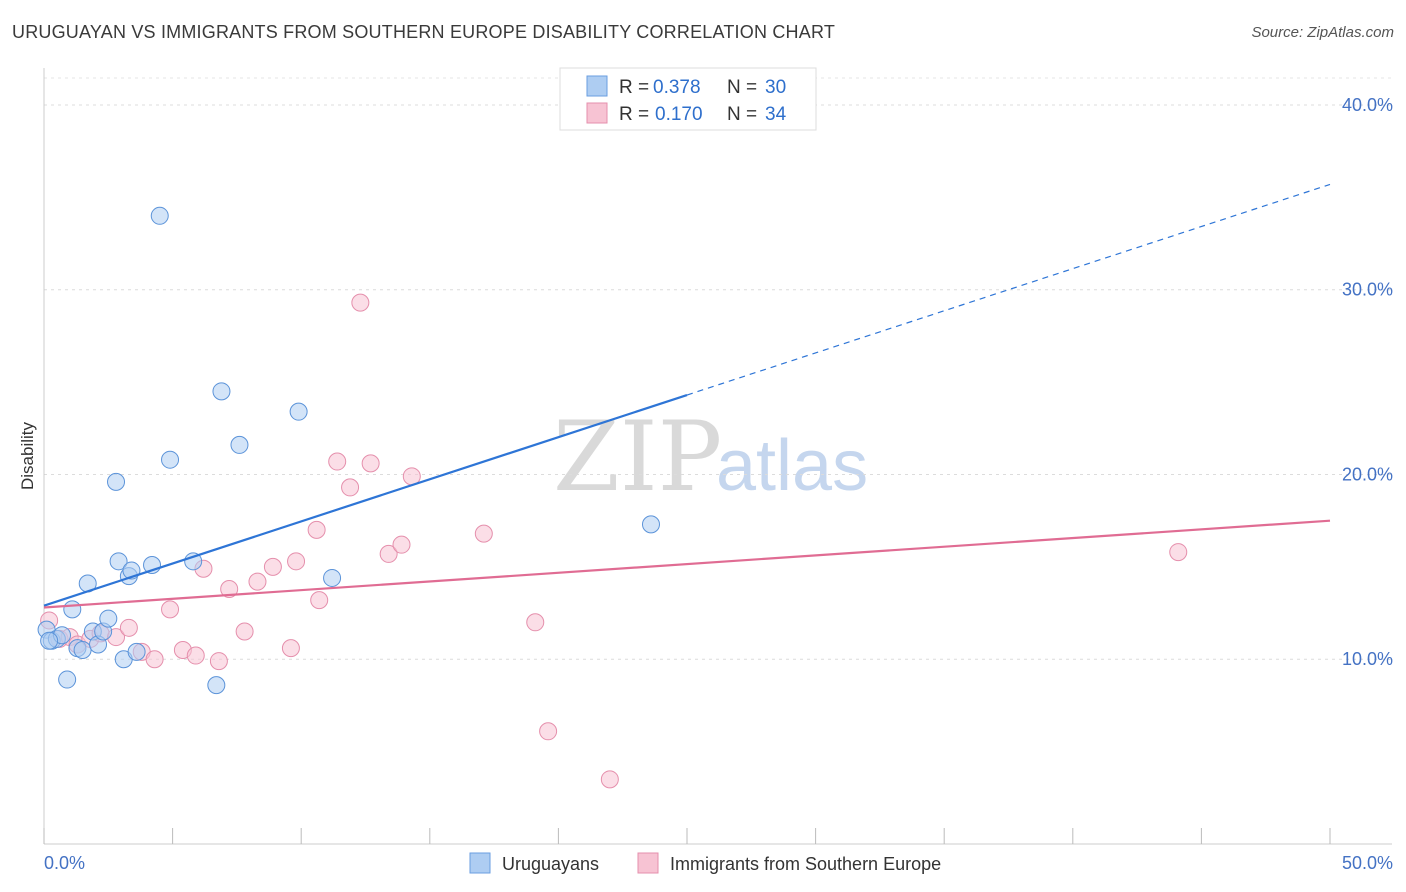  What do you see at coordinates (597, 113) in the screenshot?
I see `legend-swatch-immigrants` at bounding box center [597, 113].